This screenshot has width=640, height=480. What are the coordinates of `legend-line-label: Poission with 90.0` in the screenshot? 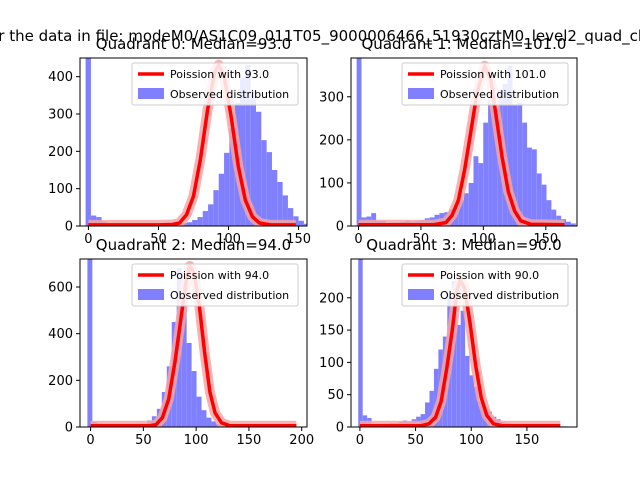 It's located at (489, 275).